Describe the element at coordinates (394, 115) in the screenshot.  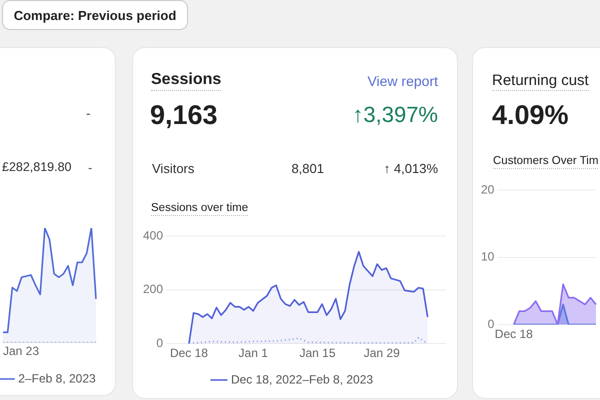
I see `text: ↑3,397%` at that location.